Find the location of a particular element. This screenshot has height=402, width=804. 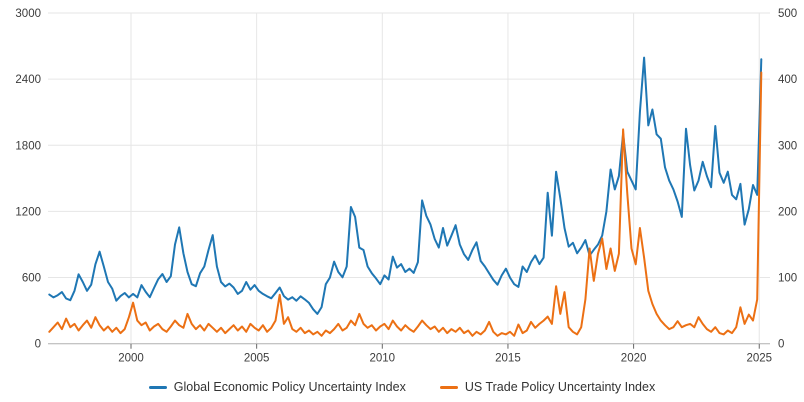

right-axis-tick-label: 500 is located at coordinates (787, 14).